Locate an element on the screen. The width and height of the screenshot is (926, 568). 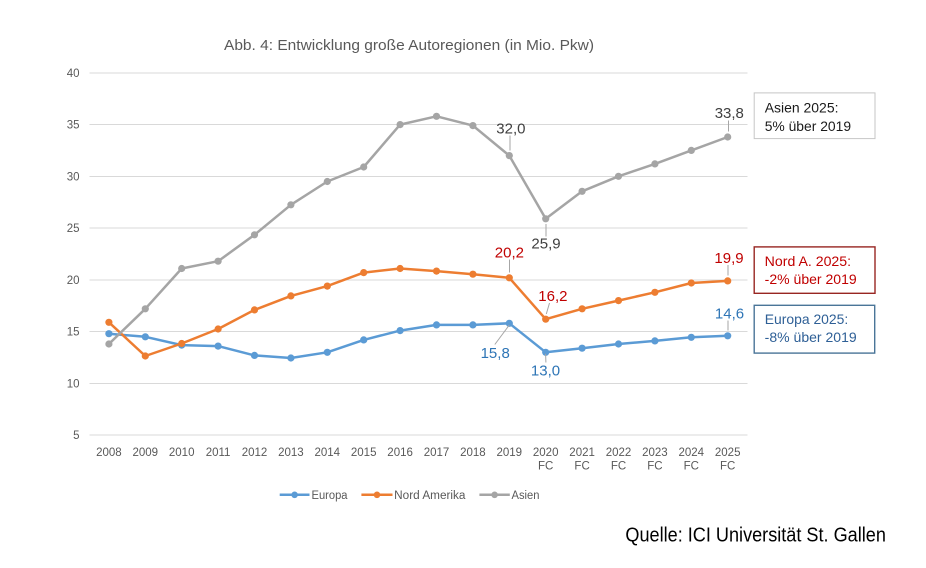
svg-text: 20,2 is located at coordinates (509, 252).